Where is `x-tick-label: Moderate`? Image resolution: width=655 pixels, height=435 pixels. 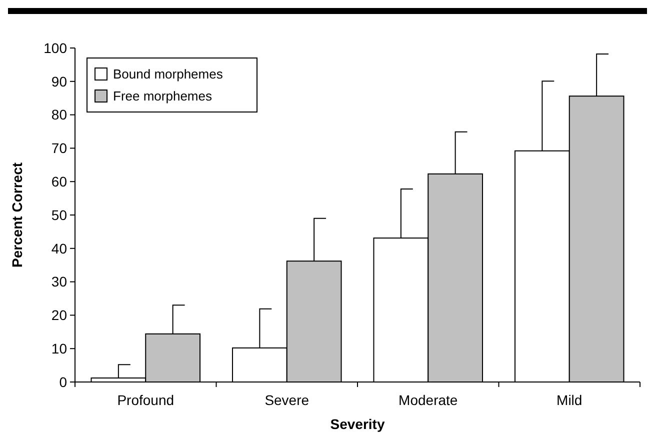
x-tick-label: Moderate is located at coordinates (428, 400).